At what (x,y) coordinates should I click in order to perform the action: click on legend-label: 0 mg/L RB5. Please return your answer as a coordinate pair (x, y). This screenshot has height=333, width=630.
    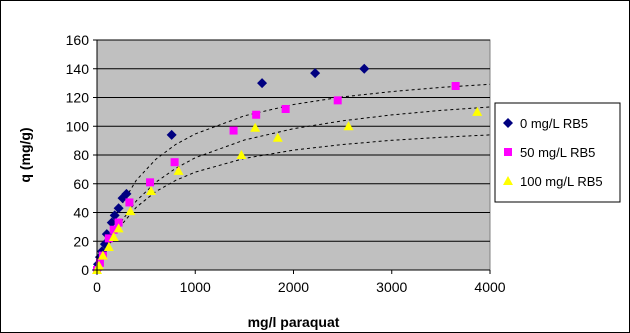
    Looking at the image, I should click on (554, 123).